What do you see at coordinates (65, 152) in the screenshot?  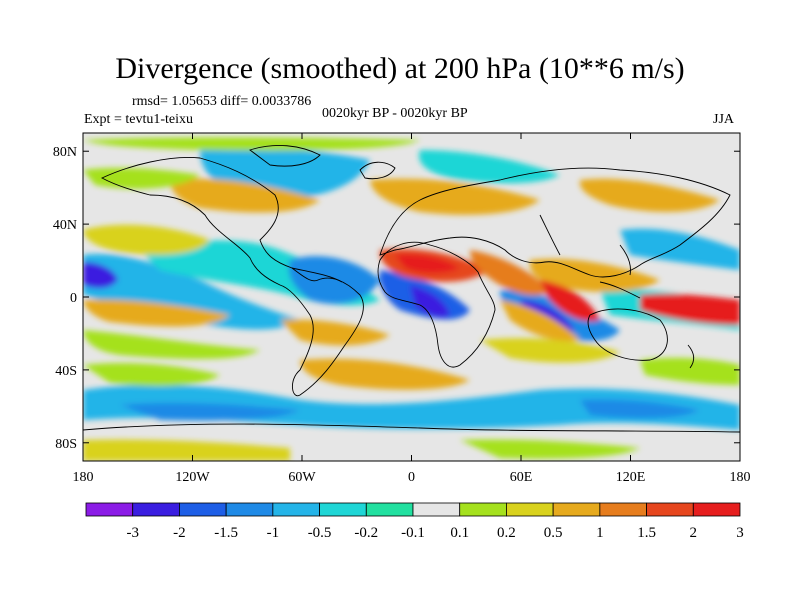 I see `lat-label: 80N` at bounding box center [65, 152].